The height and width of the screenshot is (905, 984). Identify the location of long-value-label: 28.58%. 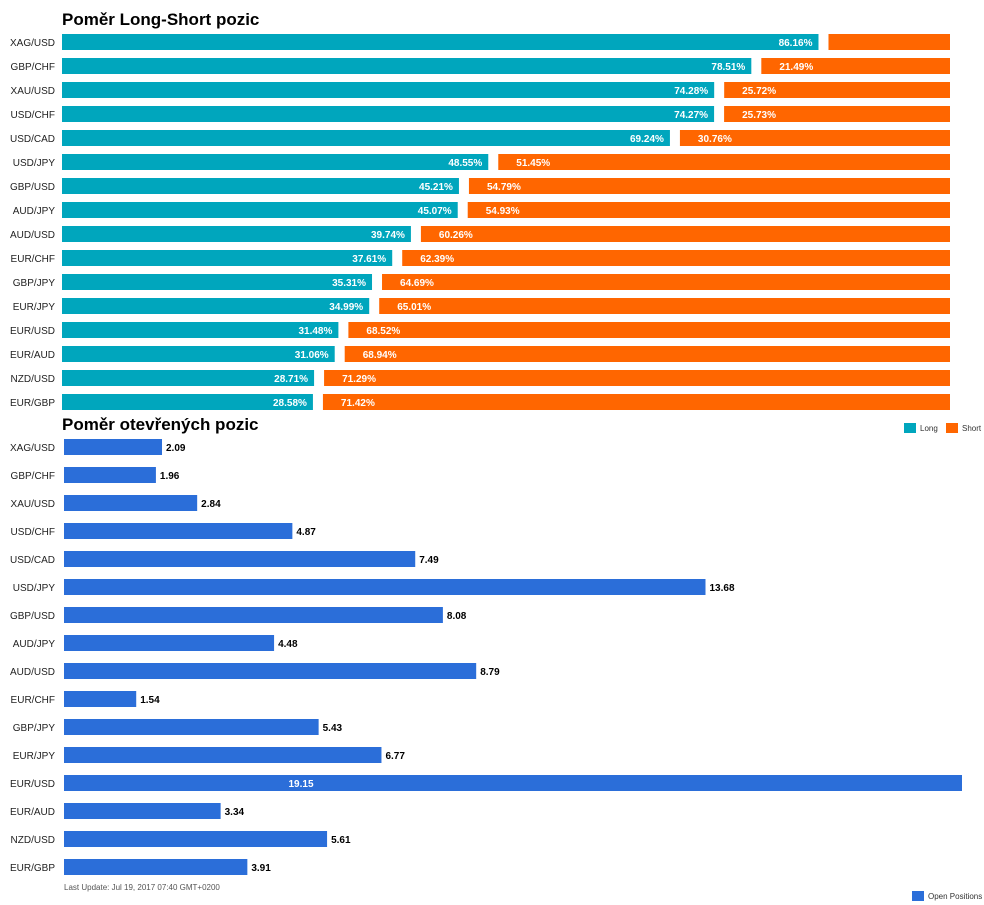
(290, 403).